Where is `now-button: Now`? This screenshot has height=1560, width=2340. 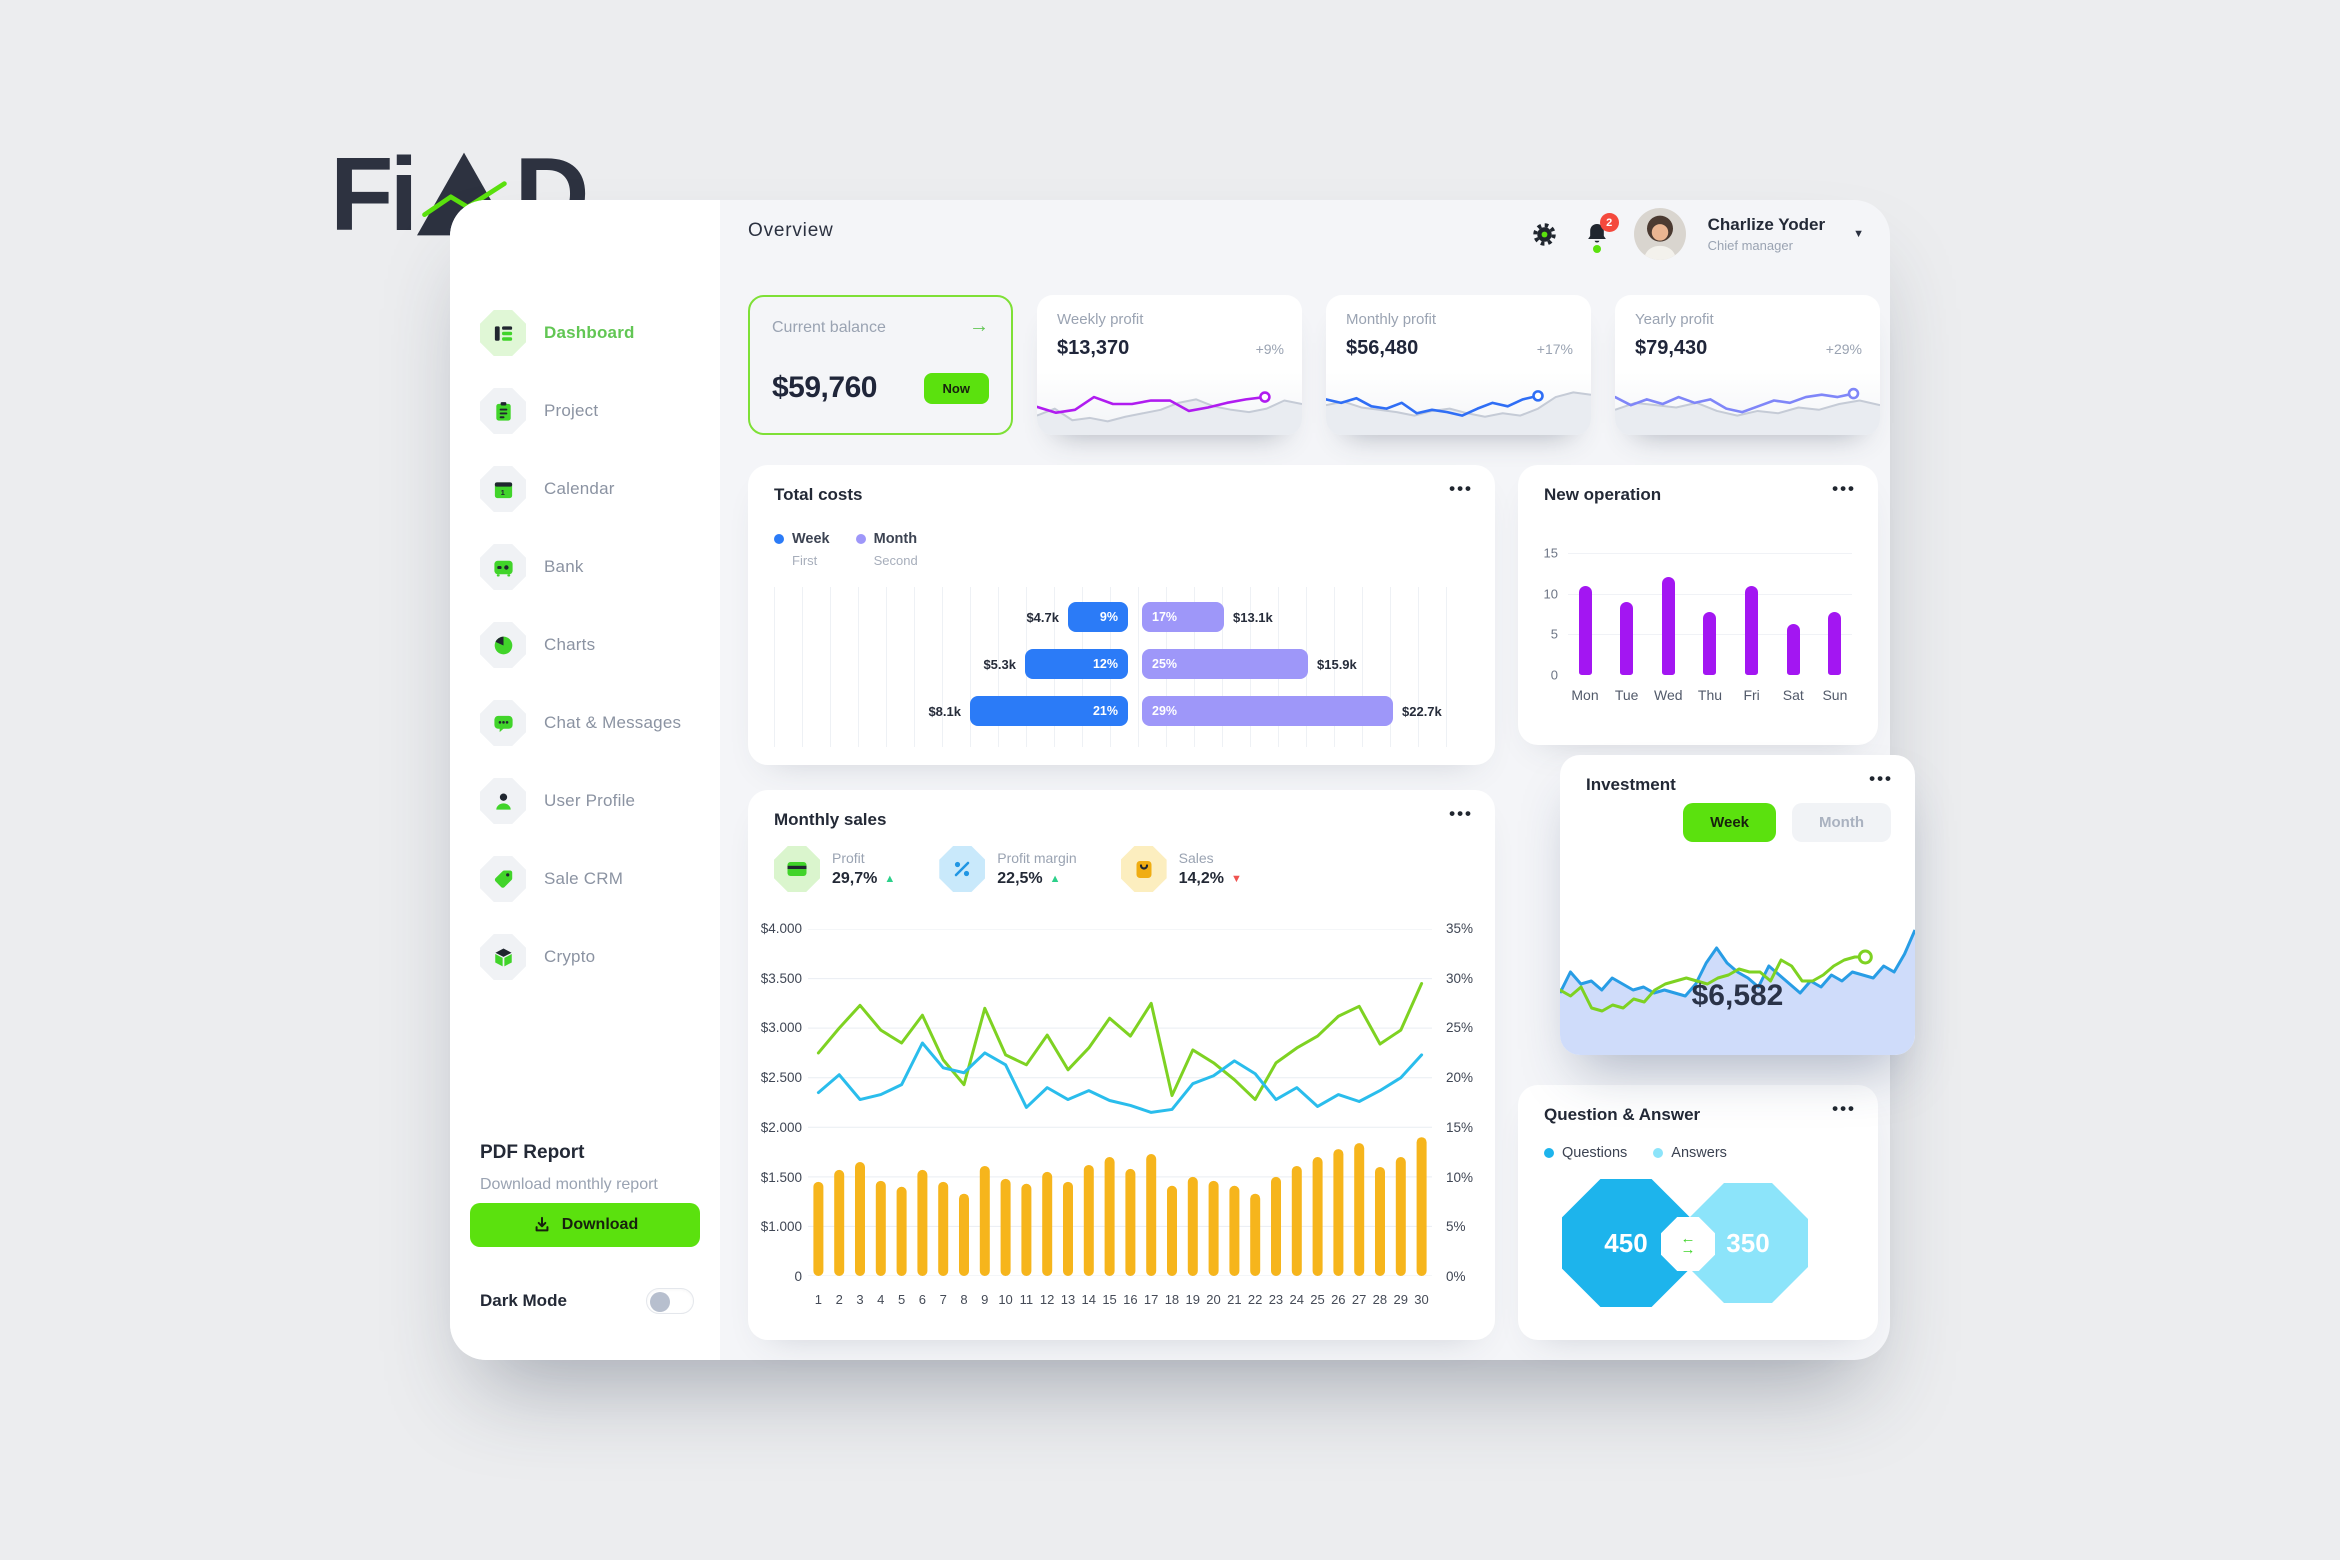 now-button: Now is located at coordinates (956, 388).